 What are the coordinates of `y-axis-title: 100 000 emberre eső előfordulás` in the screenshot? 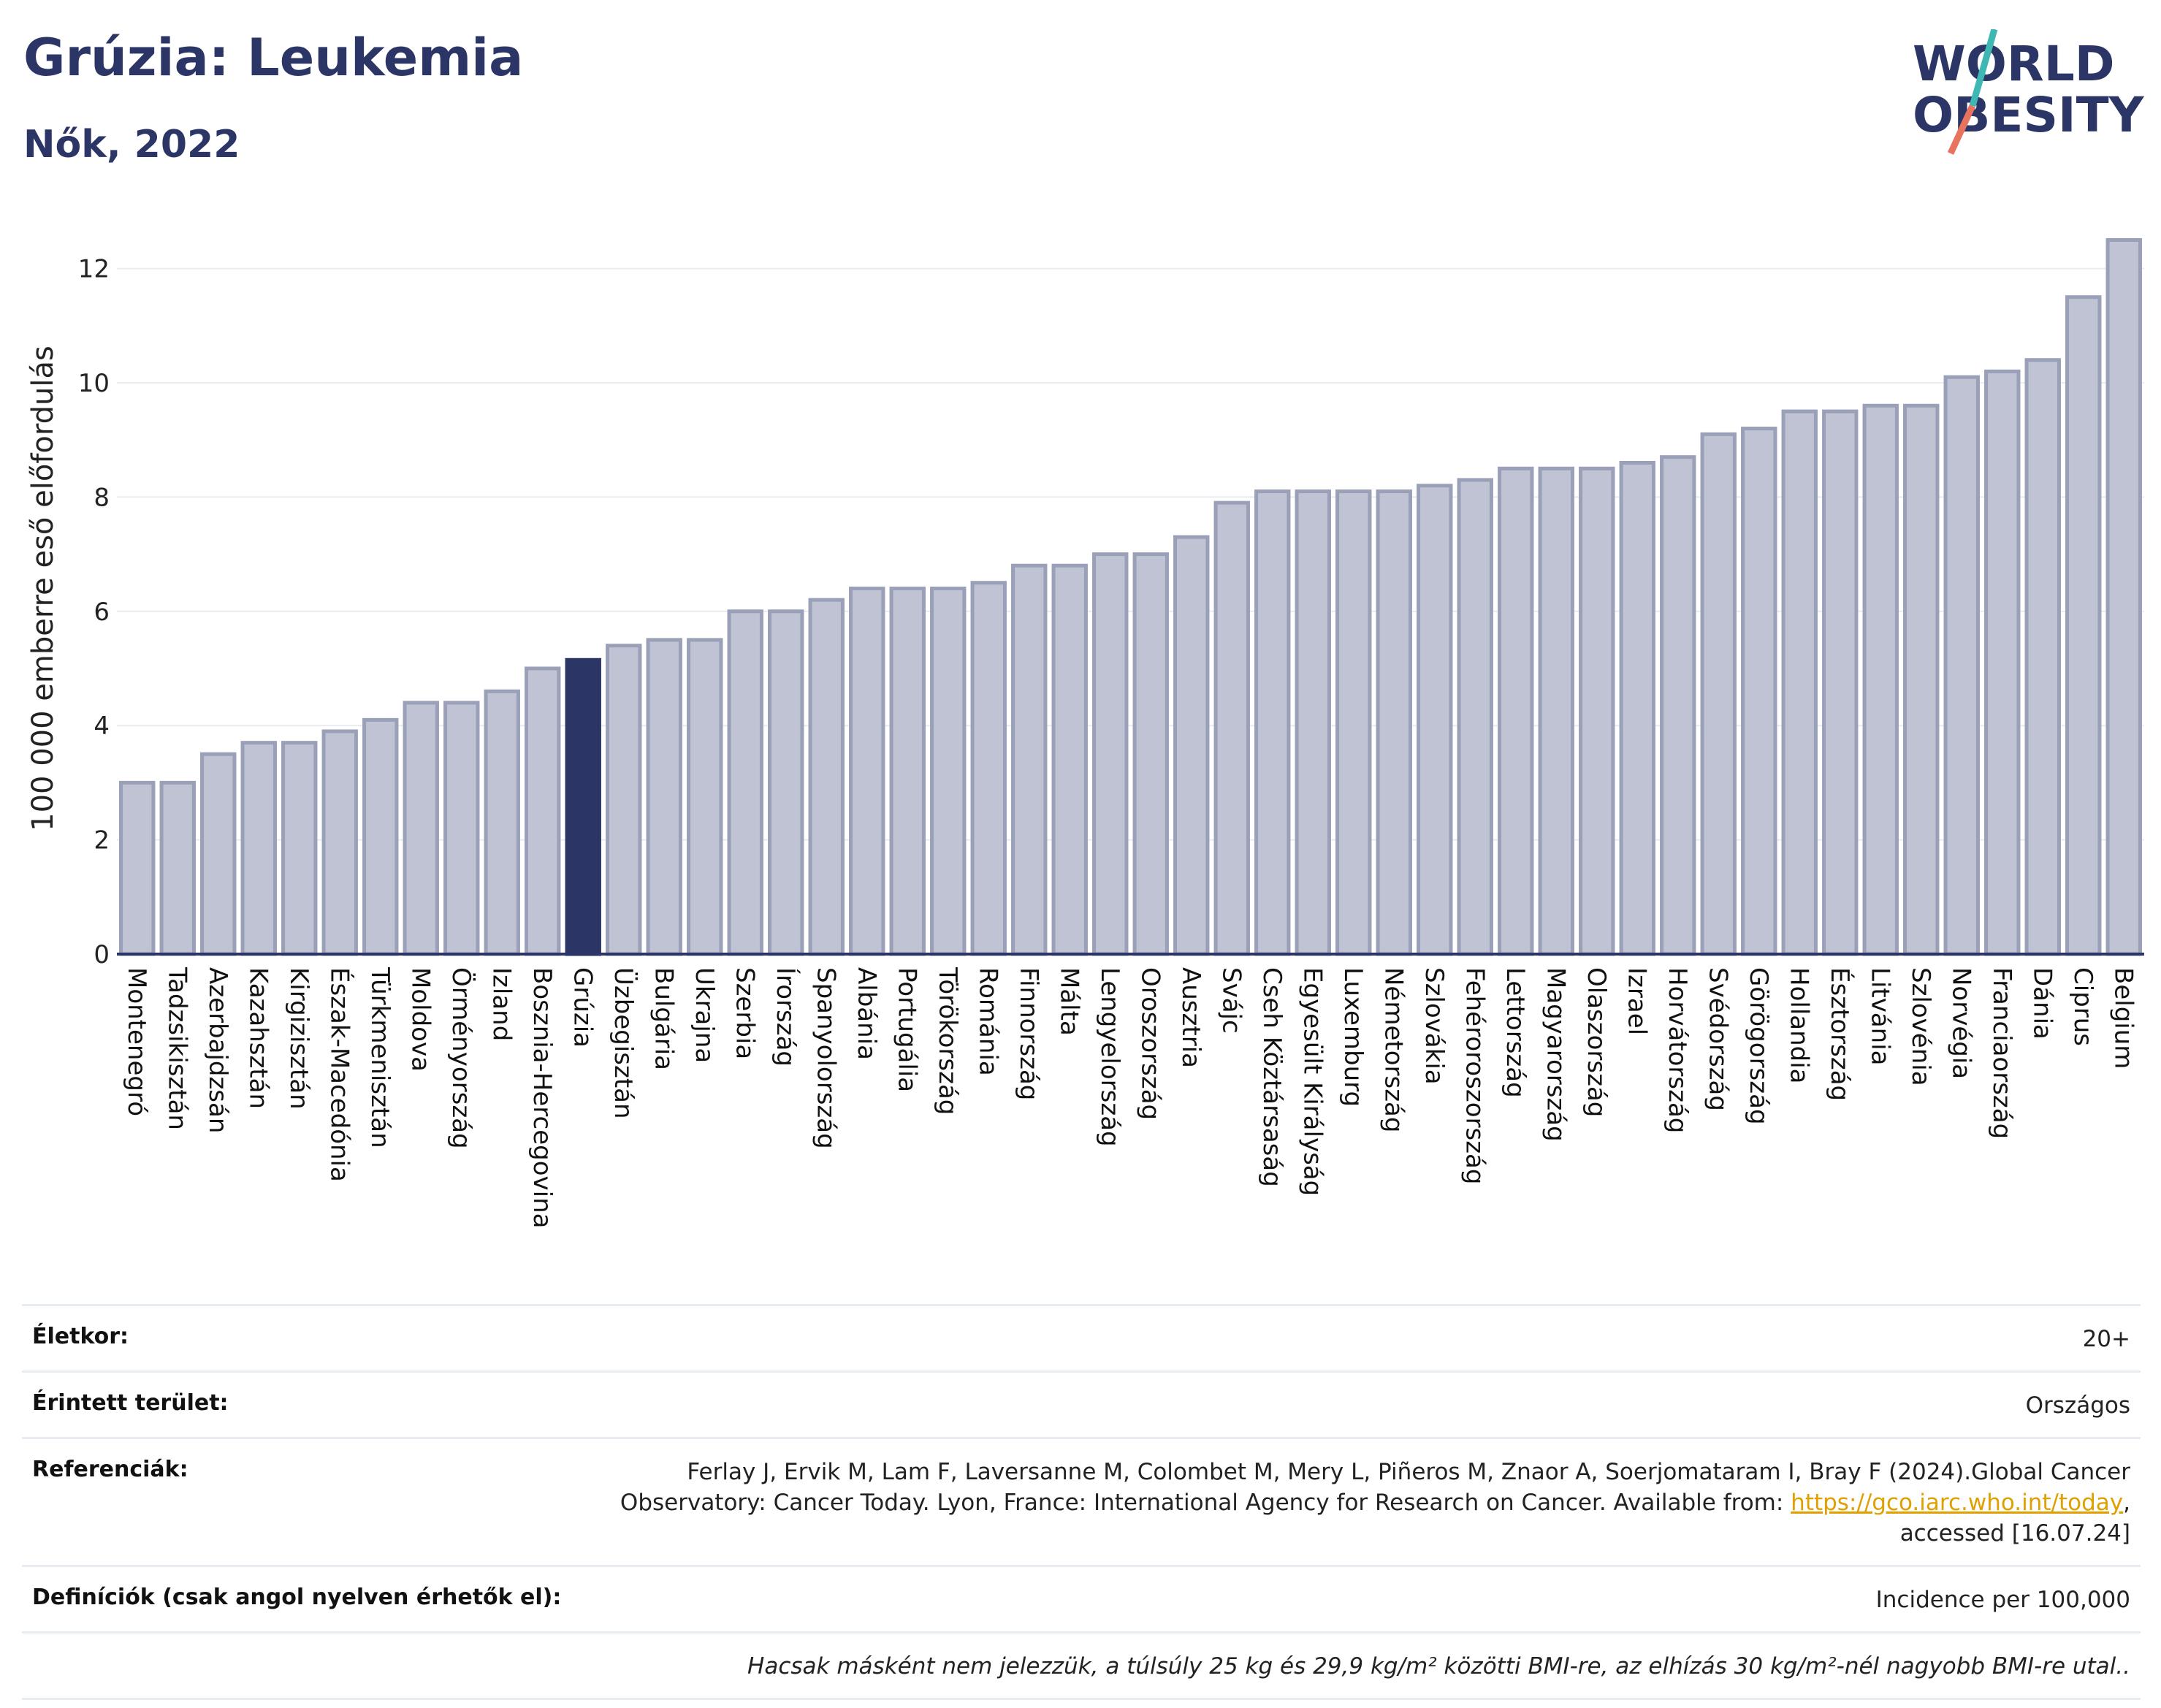 It's located at (43, 588).